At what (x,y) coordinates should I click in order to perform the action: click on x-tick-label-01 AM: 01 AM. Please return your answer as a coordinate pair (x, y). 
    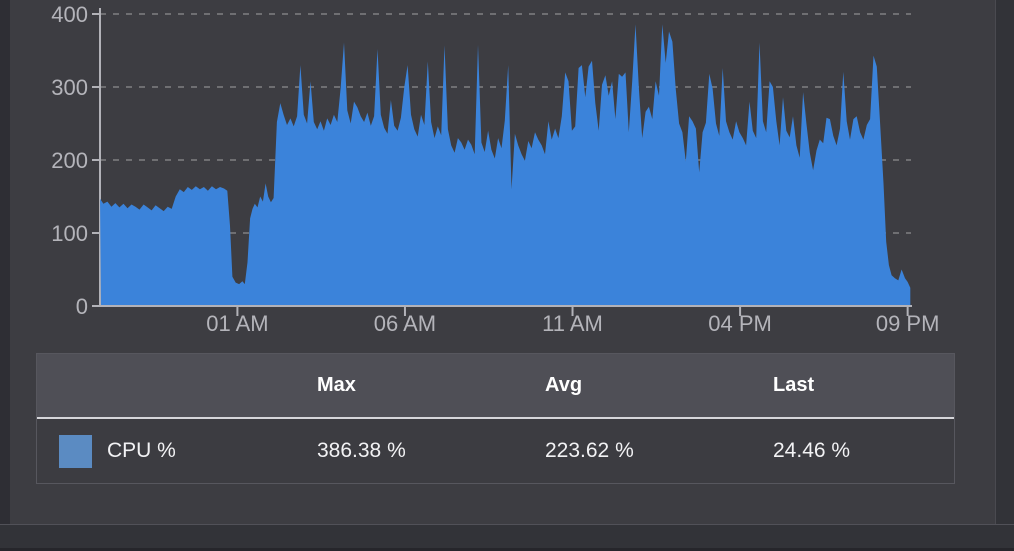
    Looking at the image, I should click on (237, 323).